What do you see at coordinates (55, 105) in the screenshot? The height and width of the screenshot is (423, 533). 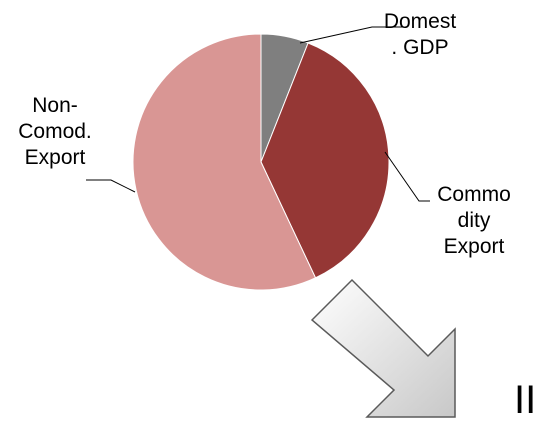 I see `slice-label-2-line-0: Non-` at bounding box center [55, 105].